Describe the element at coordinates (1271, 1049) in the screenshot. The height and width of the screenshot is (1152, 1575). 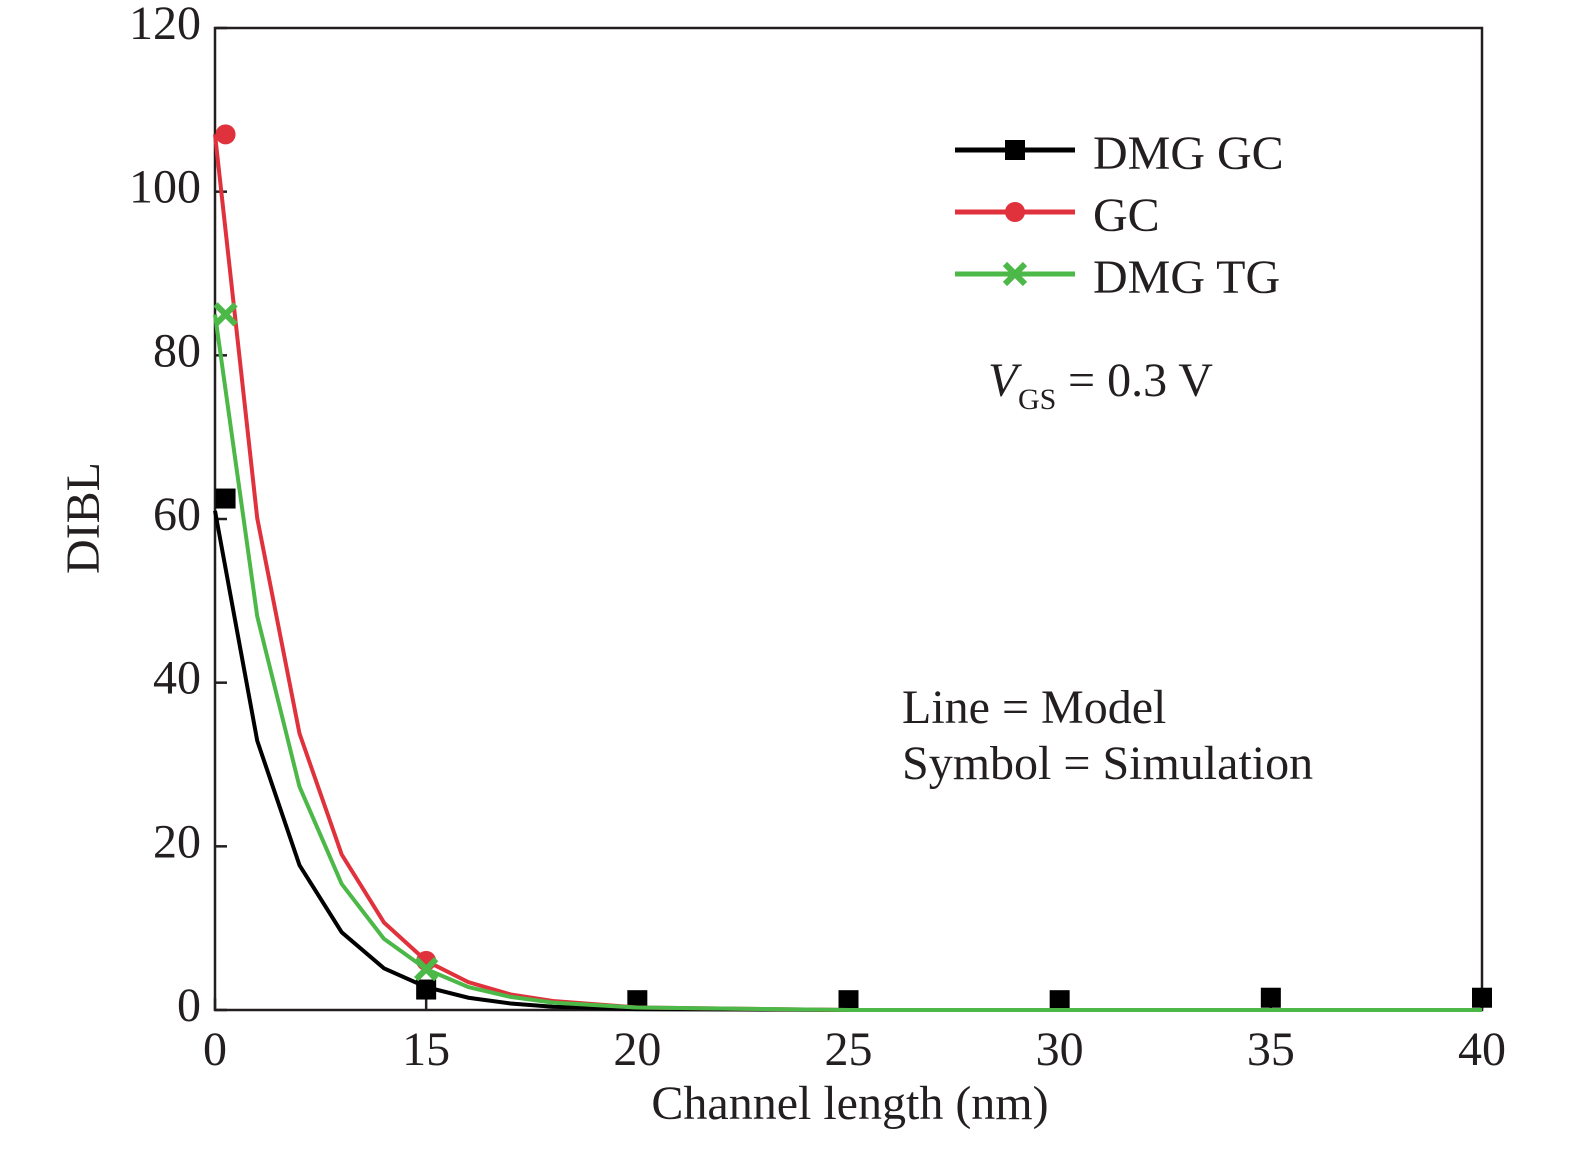
I see `x-tick-label: 35` at that location.